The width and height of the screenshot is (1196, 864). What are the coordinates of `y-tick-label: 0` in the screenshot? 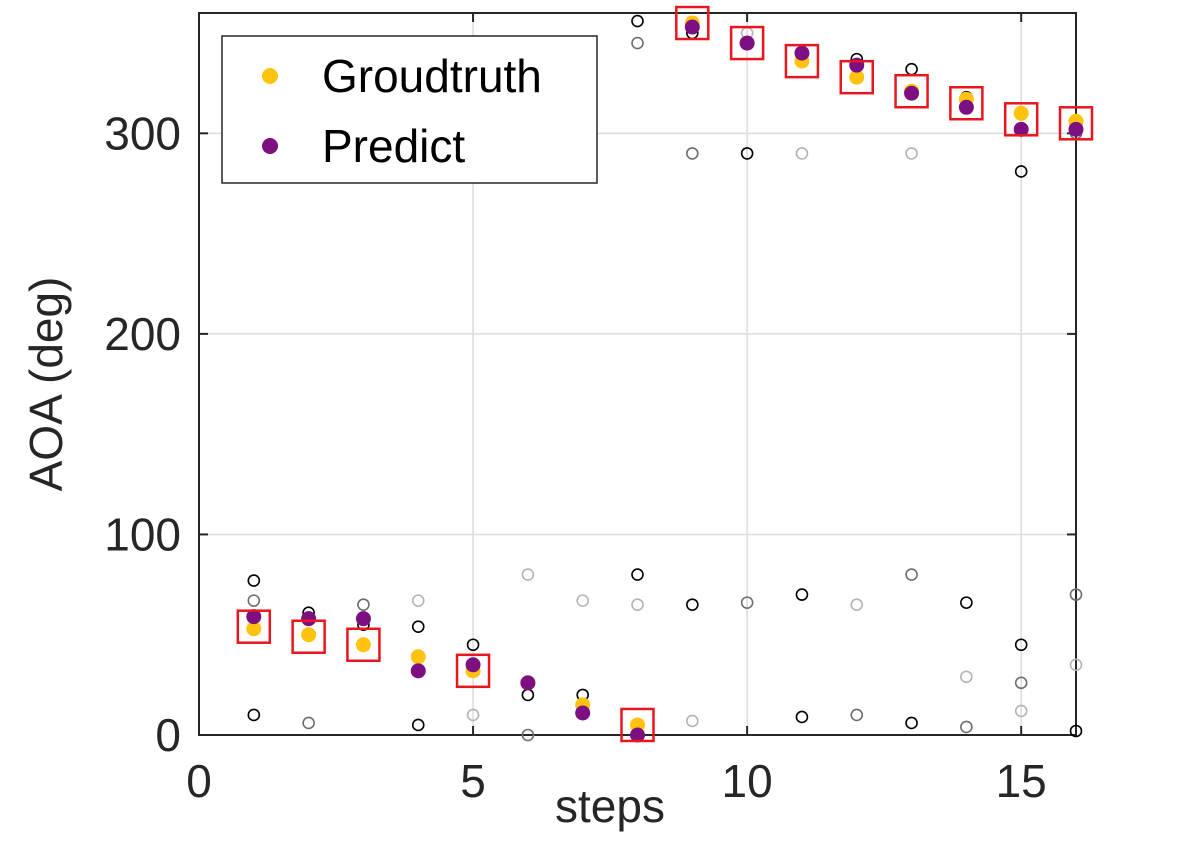 It's located at (168, 735).